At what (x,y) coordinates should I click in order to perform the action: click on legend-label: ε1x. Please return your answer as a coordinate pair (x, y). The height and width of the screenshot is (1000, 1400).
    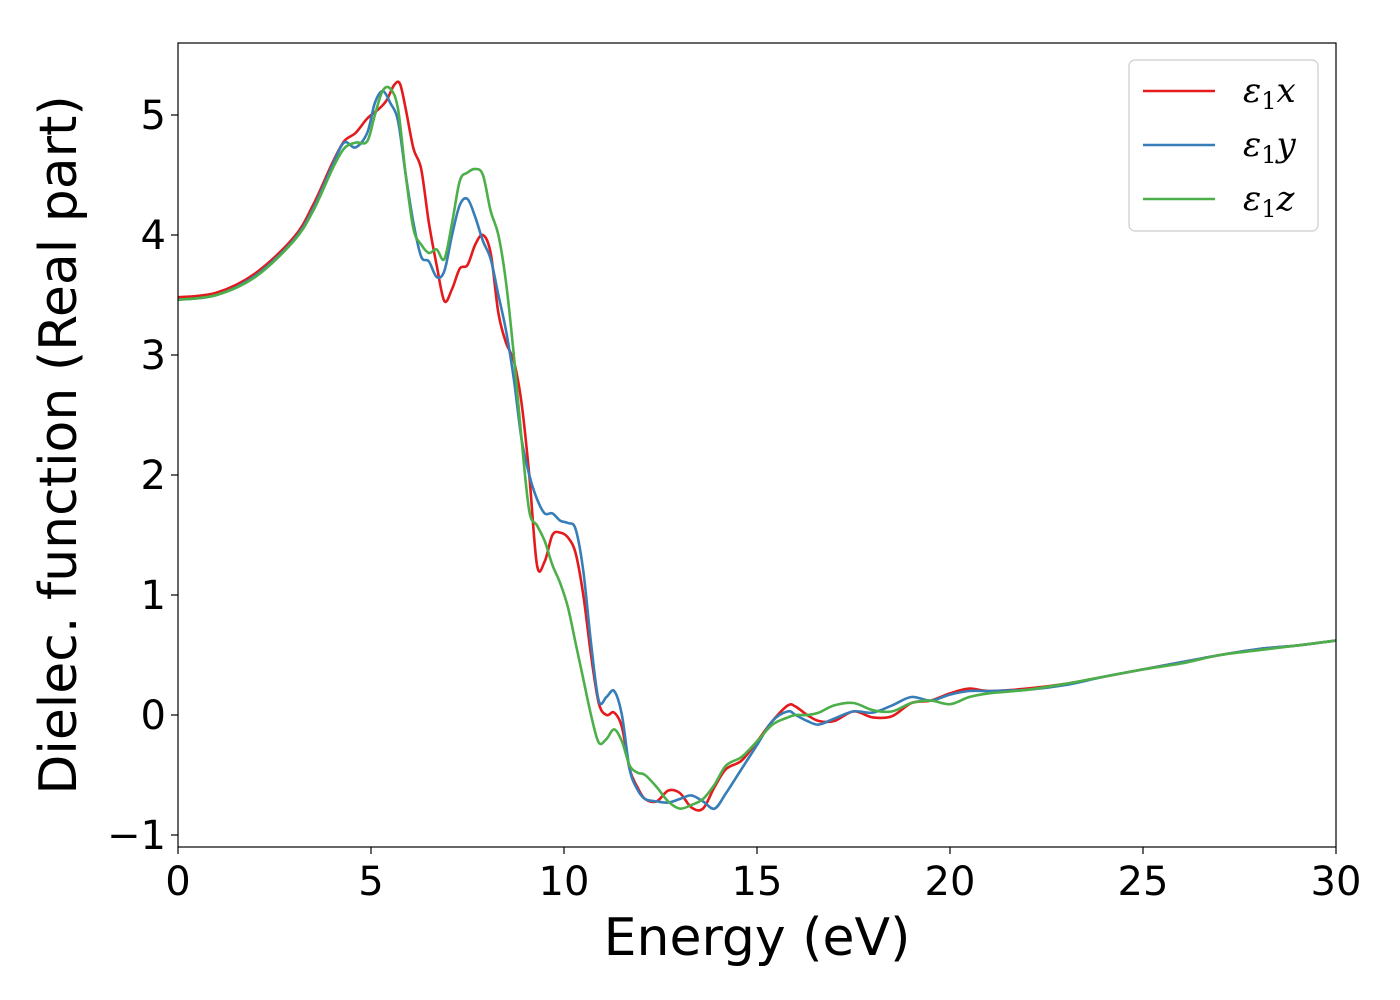
    Looking at the image, I should click on (1269, 93).